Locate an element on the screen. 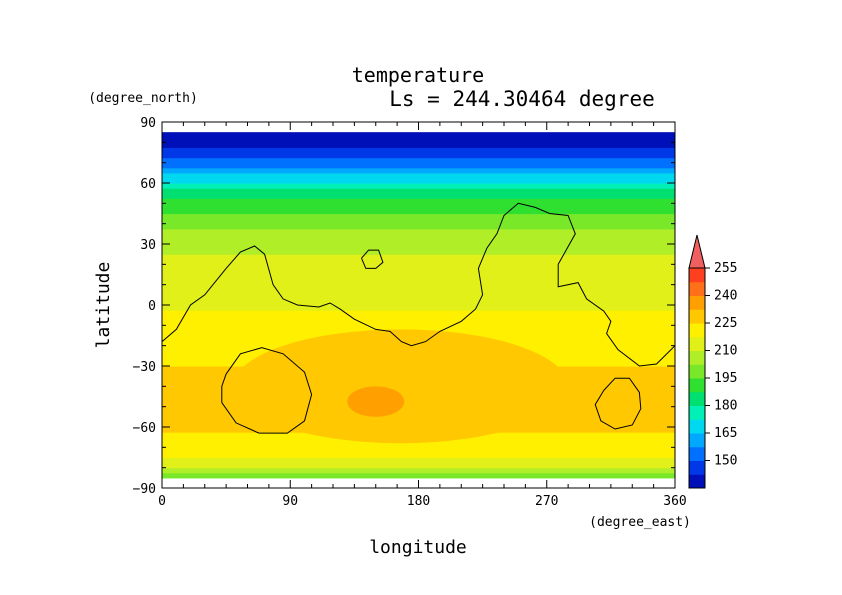 Image resolution: width=842 pixels, height=595 pixels. colorbar-tick-label: 165 is located at coordinates (725, 433).